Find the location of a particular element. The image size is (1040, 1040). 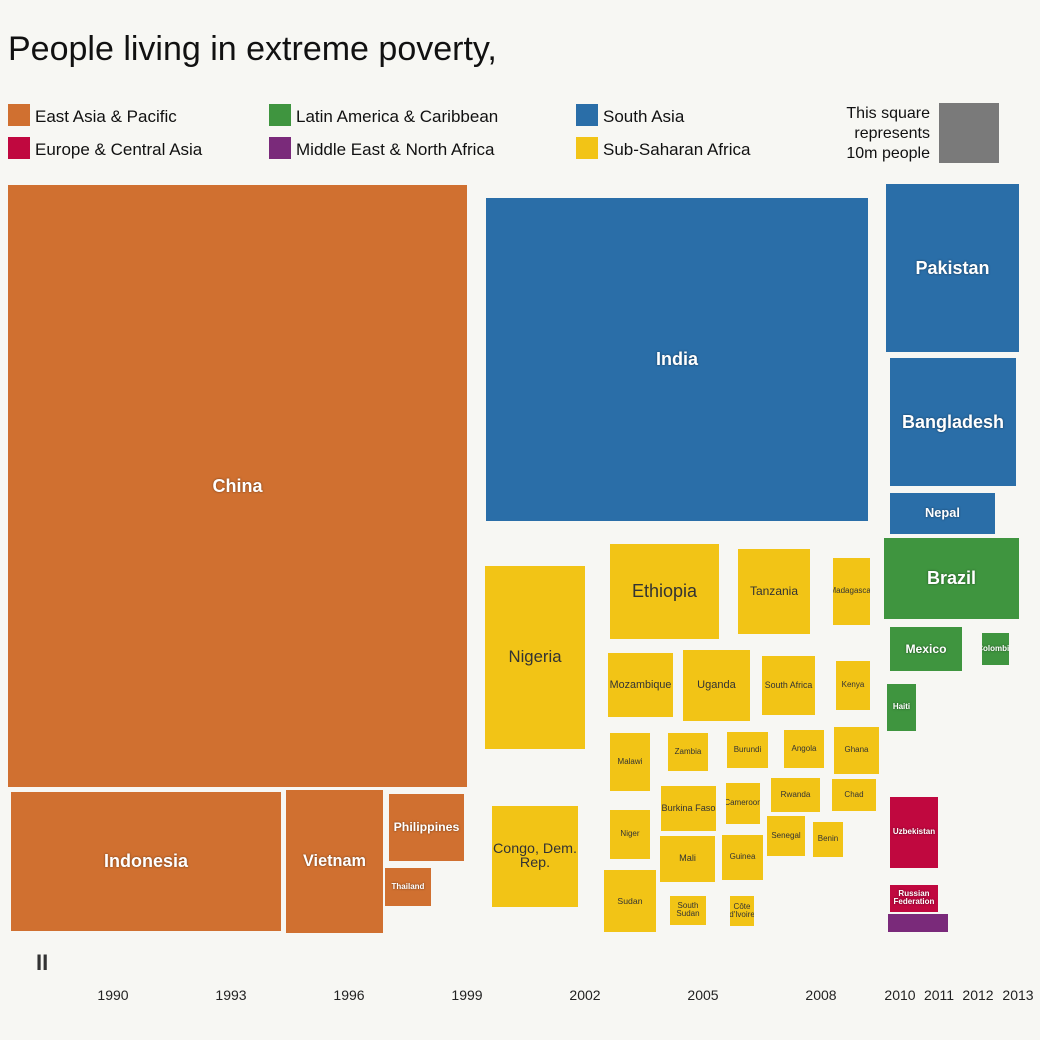

cell: Vietnam is located at coordinates (334, 861).